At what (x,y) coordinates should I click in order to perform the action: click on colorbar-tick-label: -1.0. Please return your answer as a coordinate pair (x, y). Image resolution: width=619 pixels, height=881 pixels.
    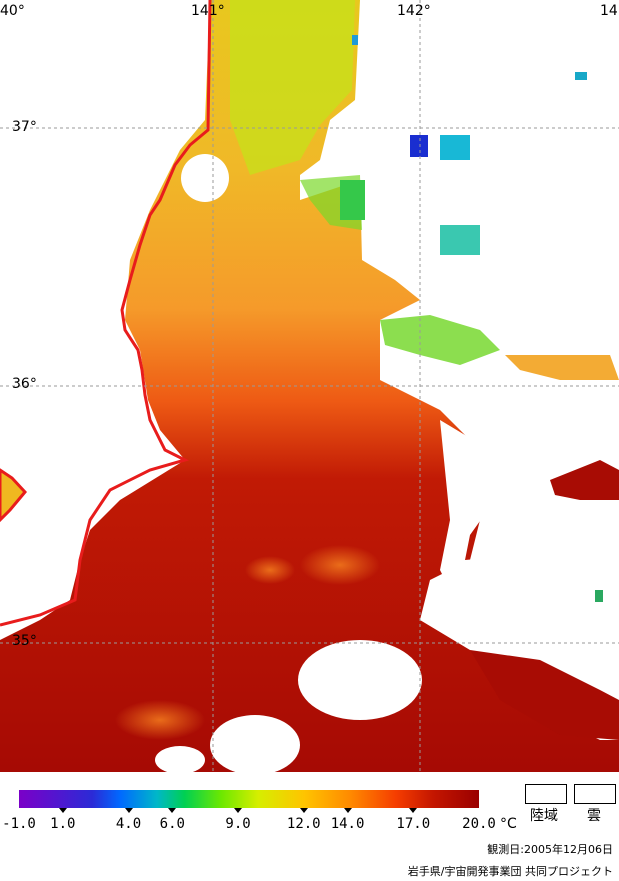
    Looking at the image, I should click on (19, 824).